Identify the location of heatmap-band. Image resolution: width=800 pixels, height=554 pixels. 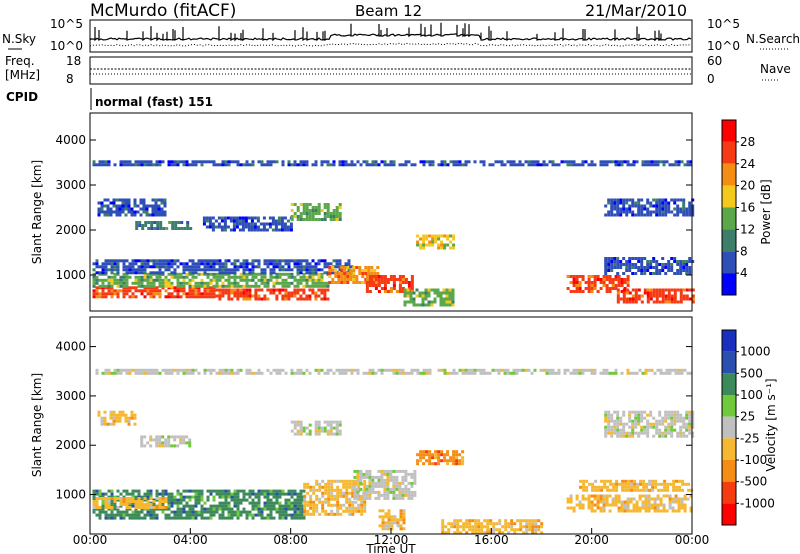
(166, 441).